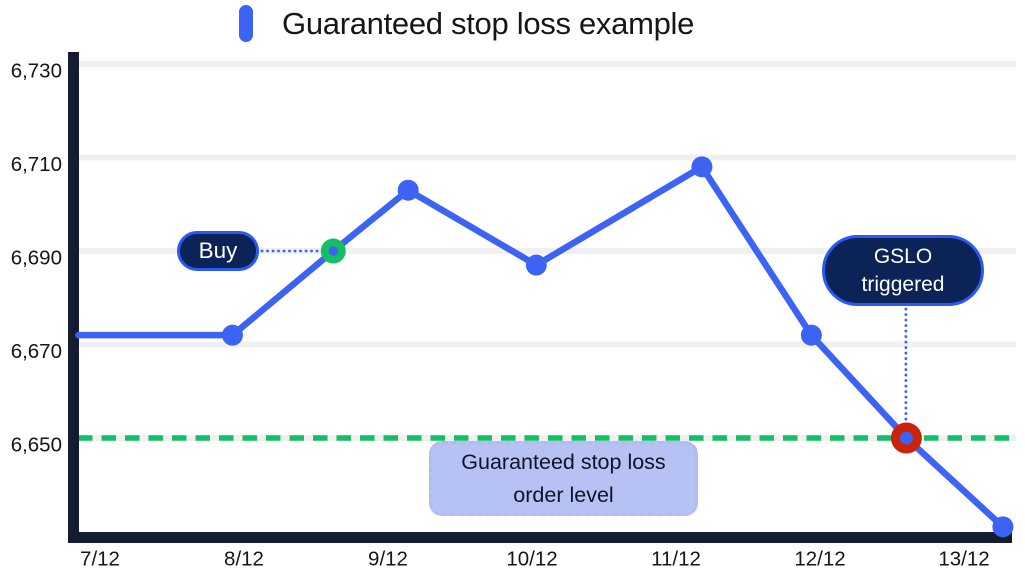  I want to click on gslo-point-inner-dot, so click(906, 438).